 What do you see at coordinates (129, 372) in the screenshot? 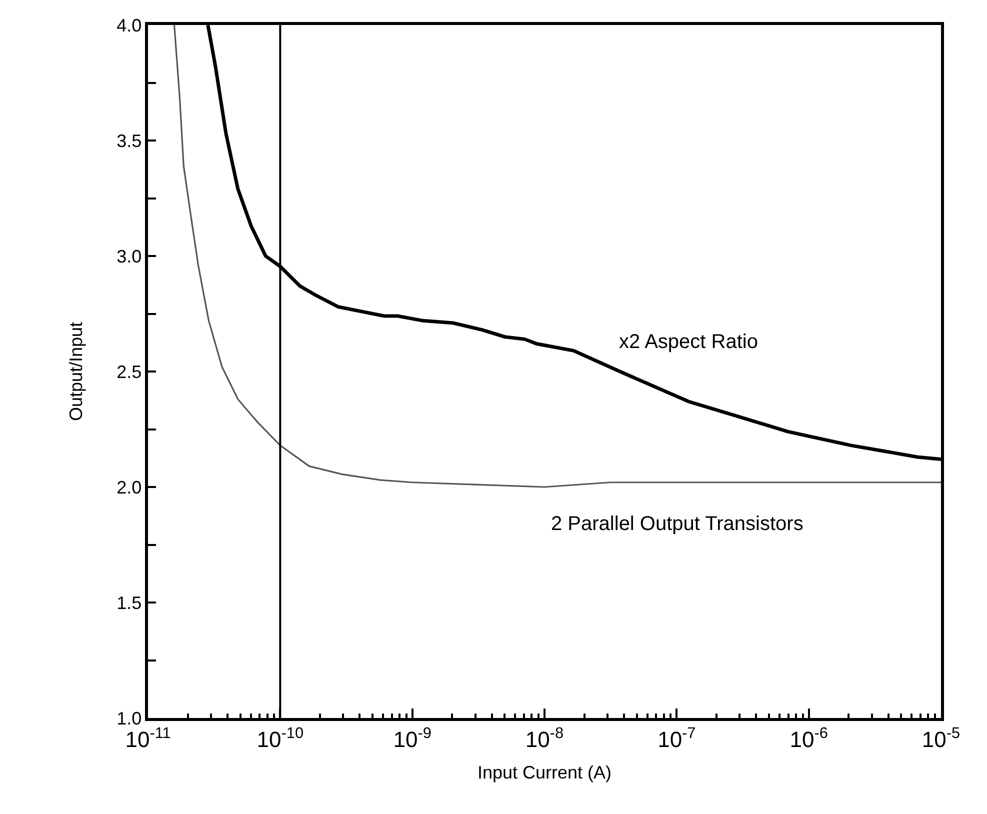
I see `y-tick-label: 2.5` at bounding box center [129, 372].